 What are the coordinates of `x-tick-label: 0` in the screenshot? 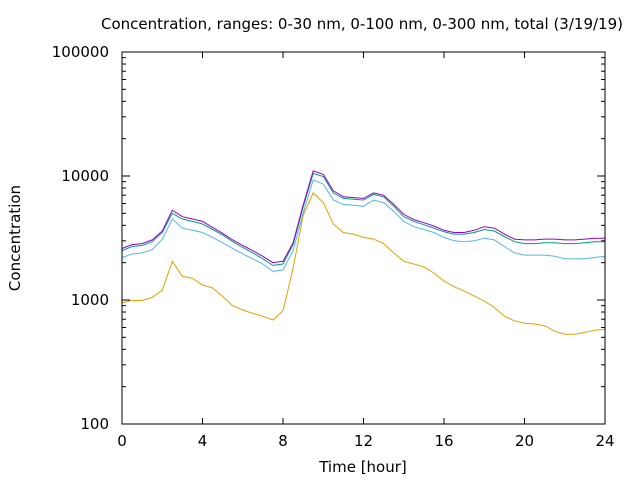 It's located at (122, 441).